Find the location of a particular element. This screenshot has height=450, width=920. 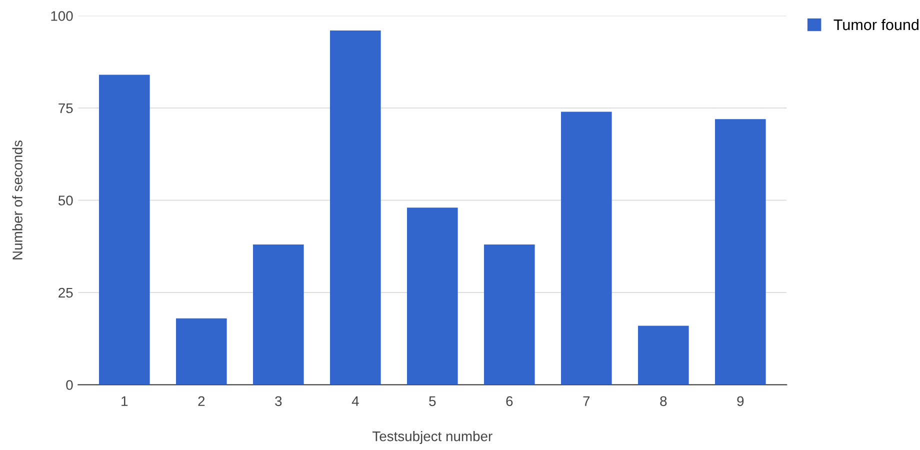

y-axis-title: Number of seconds is located at coordinates (17, 200).